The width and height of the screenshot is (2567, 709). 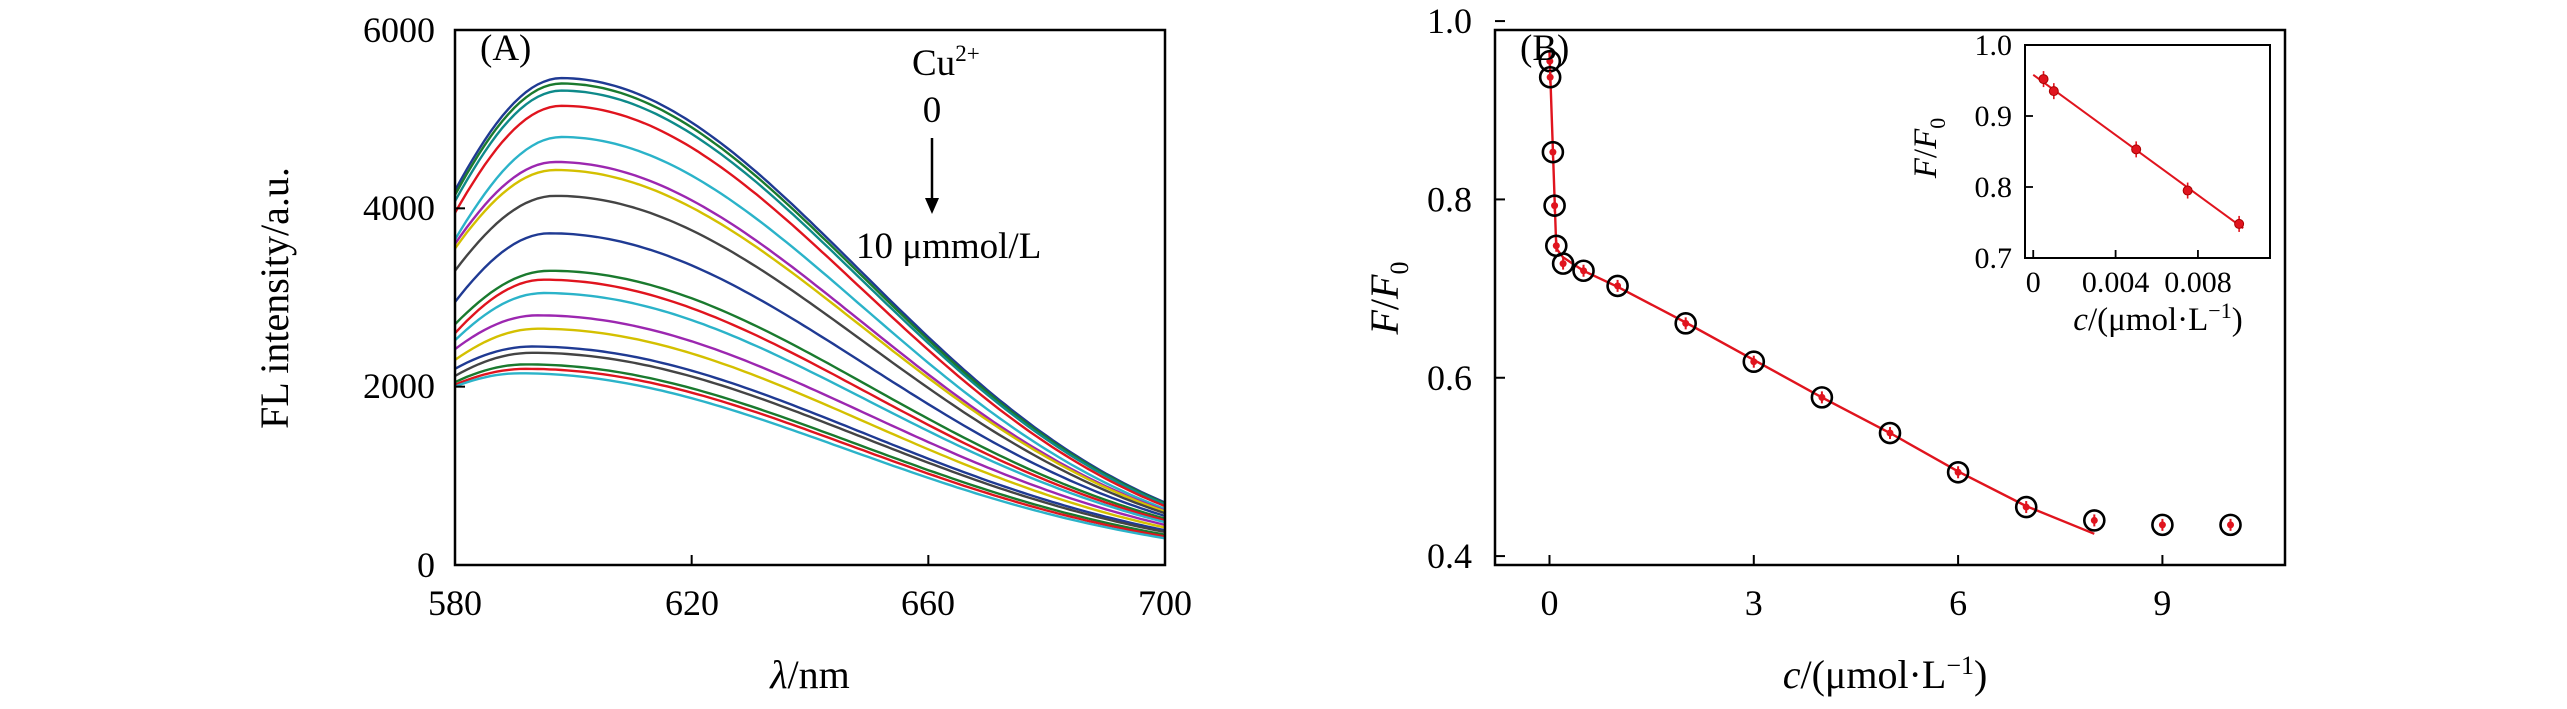 What do you see at coordinates (933, 63) in the screenshot?
I see `panel-a-ion-symbol: Cu` at bounding box center [933, 63].